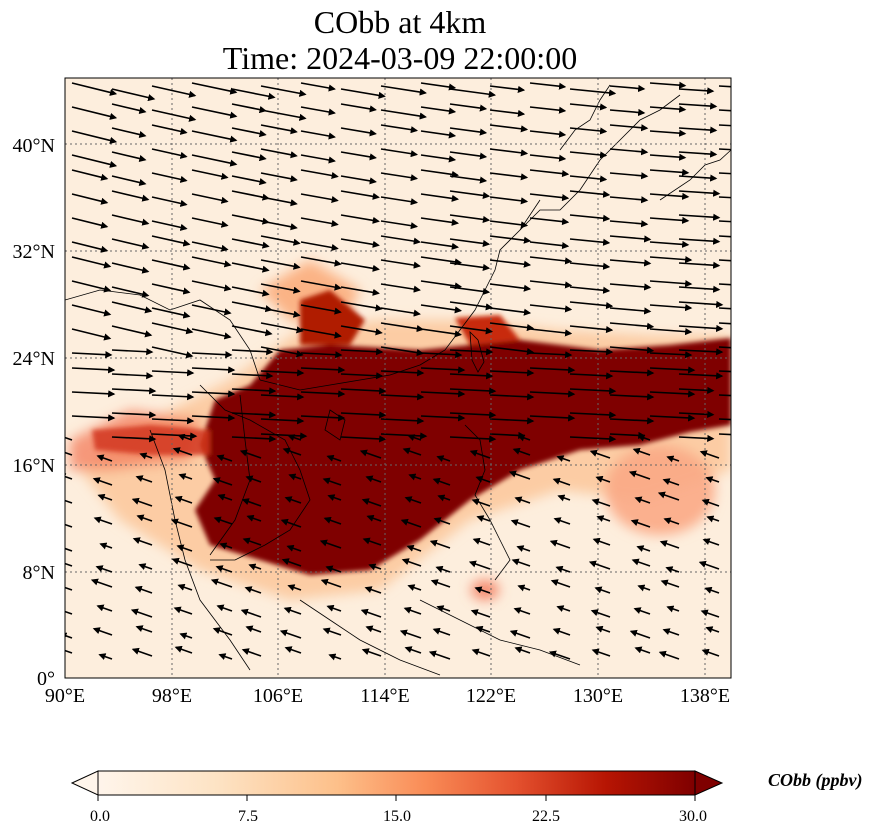  Describe the element at coordinates (34, 359) in the screenshot. I see `lat-tick: 24°N` at that location.